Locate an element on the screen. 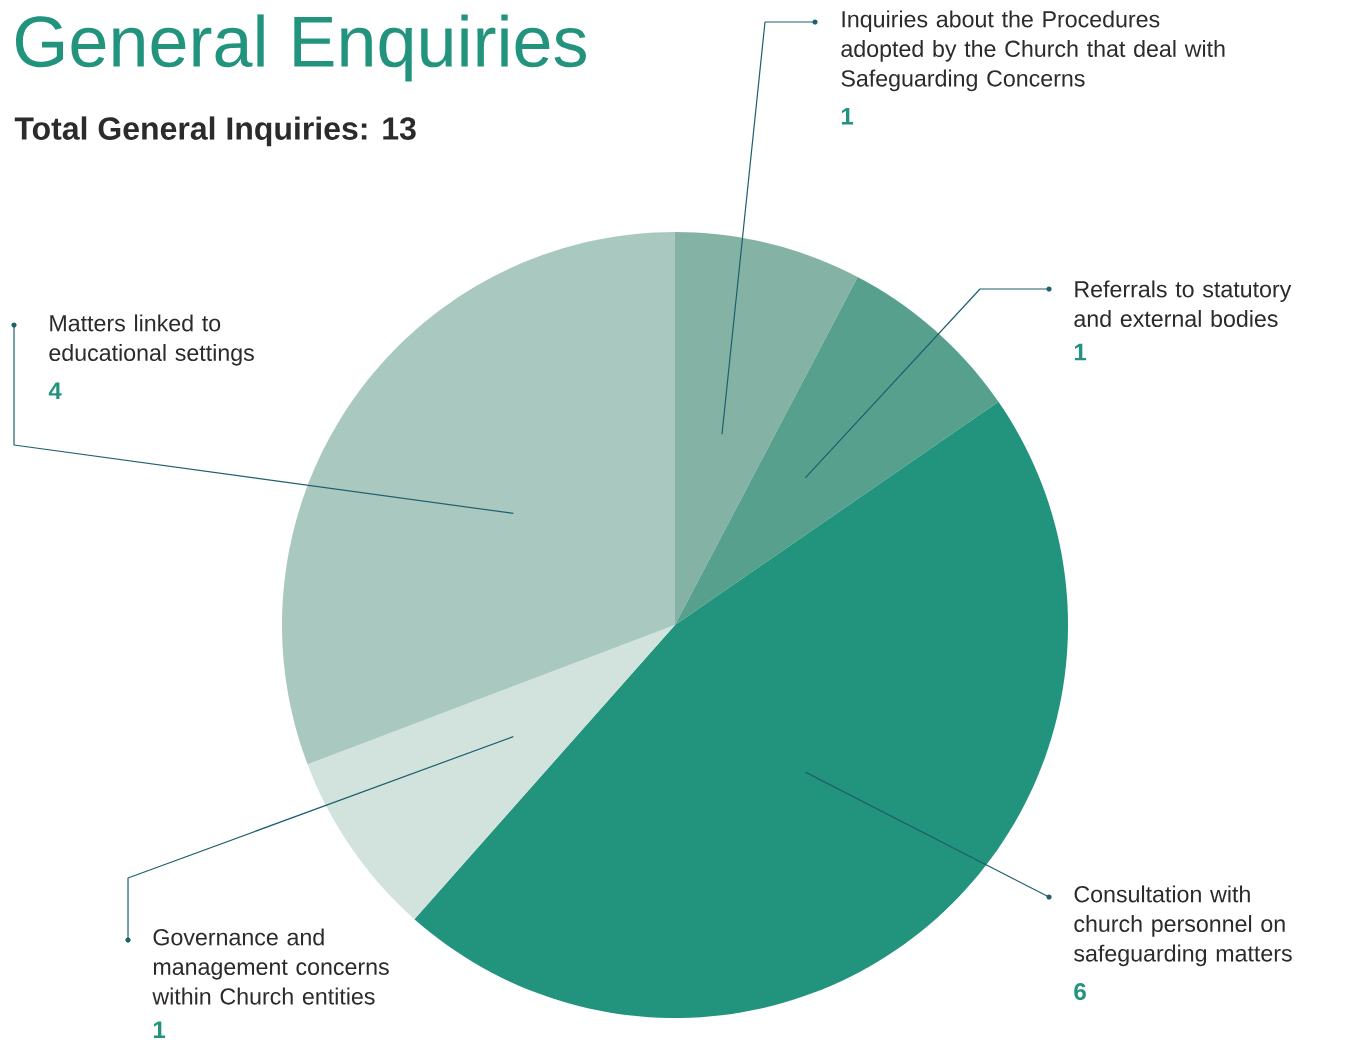 The image size is (1359, 1048). slice-label: Matters linked to educational settings is located at coordinates (151, 340).